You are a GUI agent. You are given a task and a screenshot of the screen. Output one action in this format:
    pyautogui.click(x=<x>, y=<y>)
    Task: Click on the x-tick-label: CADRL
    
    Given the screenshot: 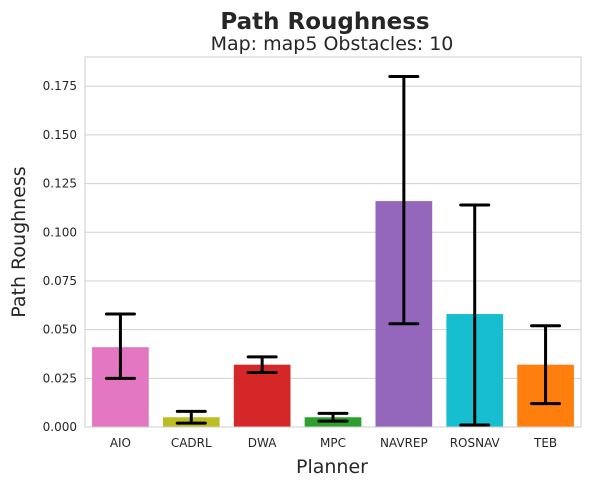 What is the action you would take?
    pyautogui.click(x=191, y=443)
    